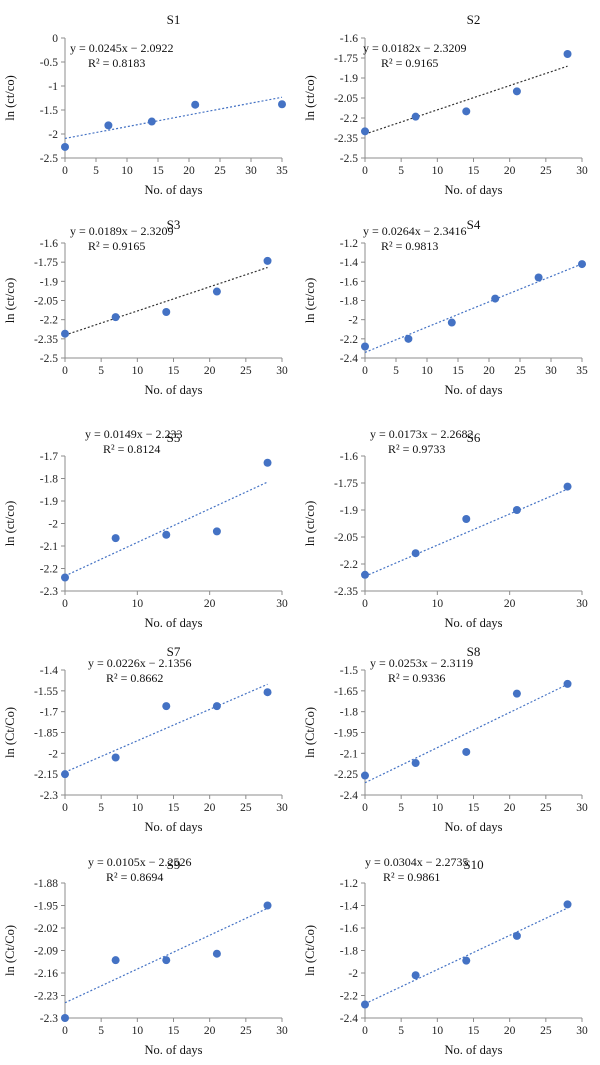 Image resolution: width=600 pixels, height=1065 pixels. Describe the element at coordinates (349, 754) in the screenshot. I see `y-tick-label: -2.1` at that location.